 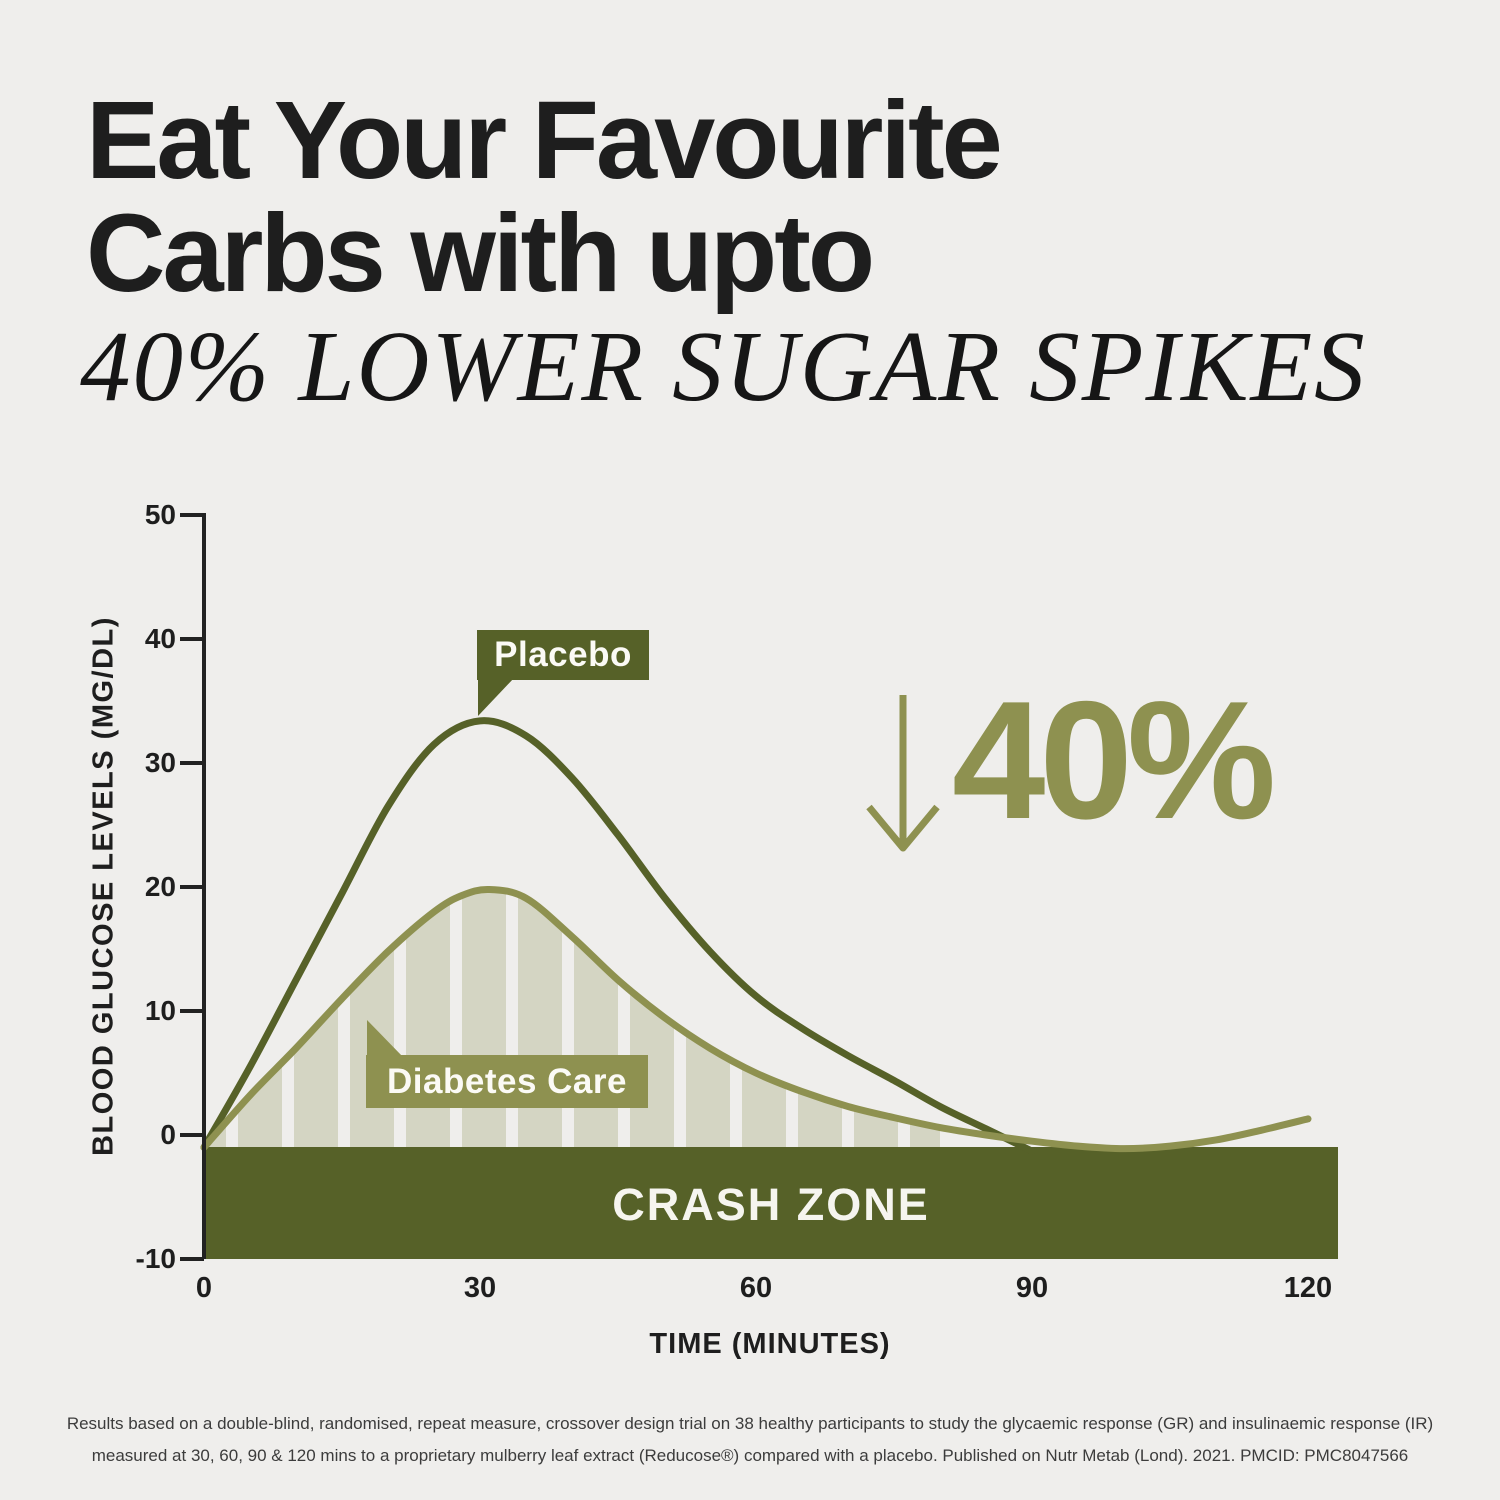 What do you see at coordinates (155, 1258) in the screenshot?
I see `y-tick-label-n10: -10` at bounding box center [155, 1258].